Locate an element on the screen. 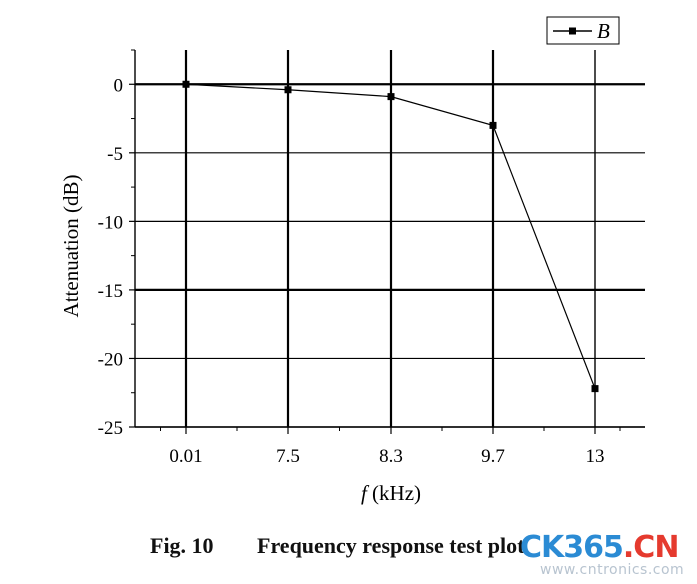 This screenshot has width=697, height=584. y-tick-label: 0 is located at coordinates (119, 85).